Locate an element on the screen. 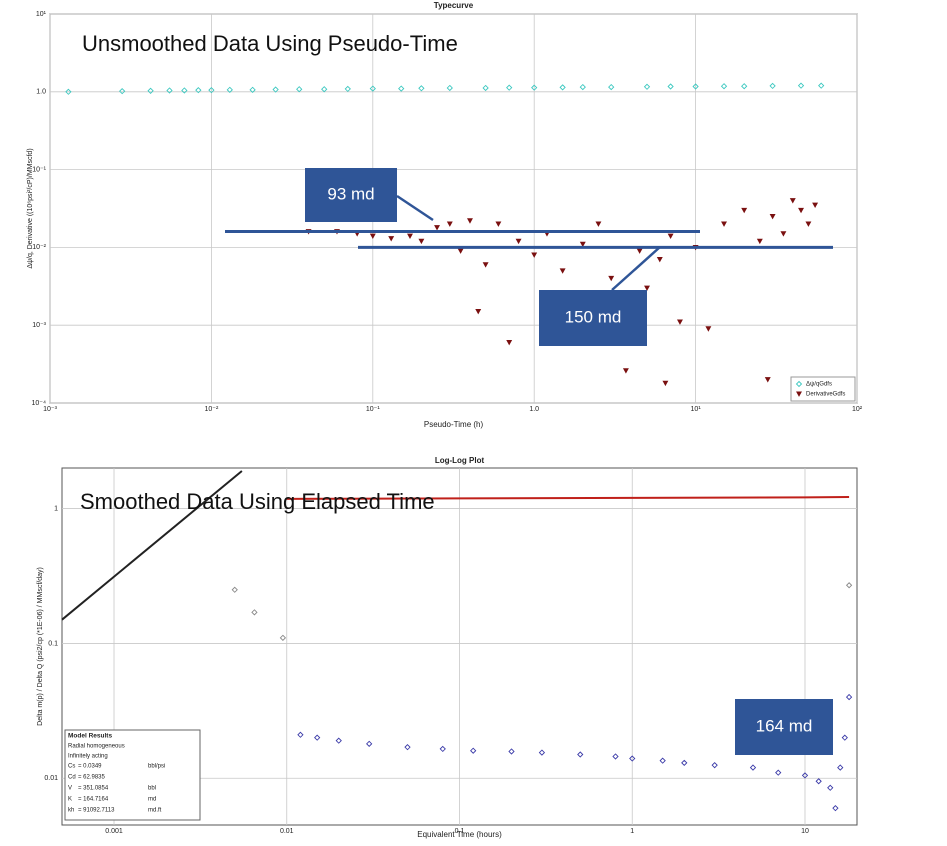 Image resolution: width=947 pixels, height=846 pixels. y-tick-label: 1.0 is located at coordinates (41, 92).